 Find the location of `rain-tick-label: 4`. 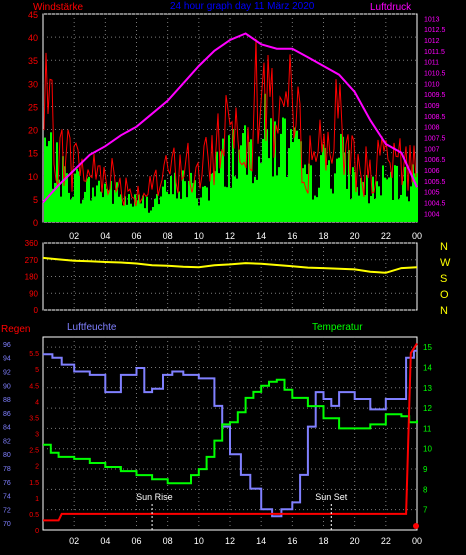

rain-tick-label: 4 is located at coordinates (37, 402).